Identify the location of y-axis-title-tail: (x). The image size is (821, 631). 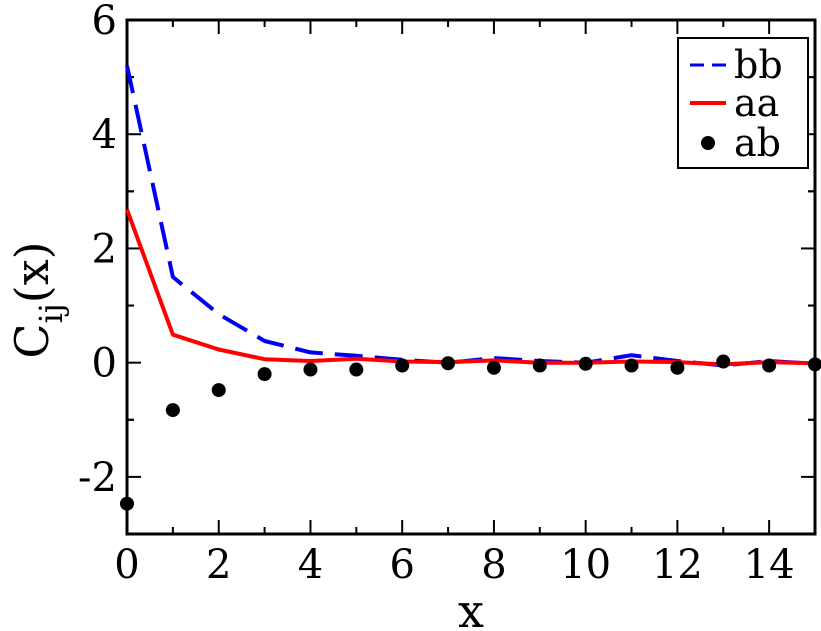
(32, 272).